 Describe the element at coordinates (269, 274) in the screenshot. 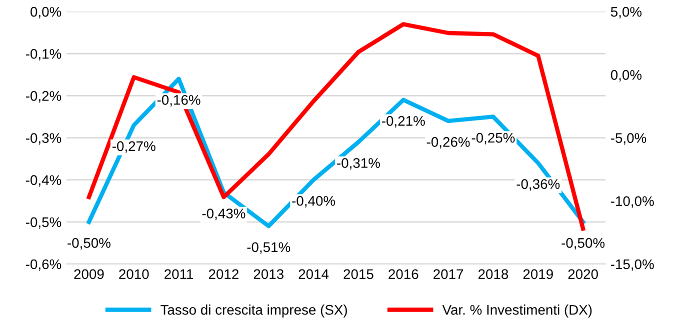

I see `x-tick-label: 2013` at that location.